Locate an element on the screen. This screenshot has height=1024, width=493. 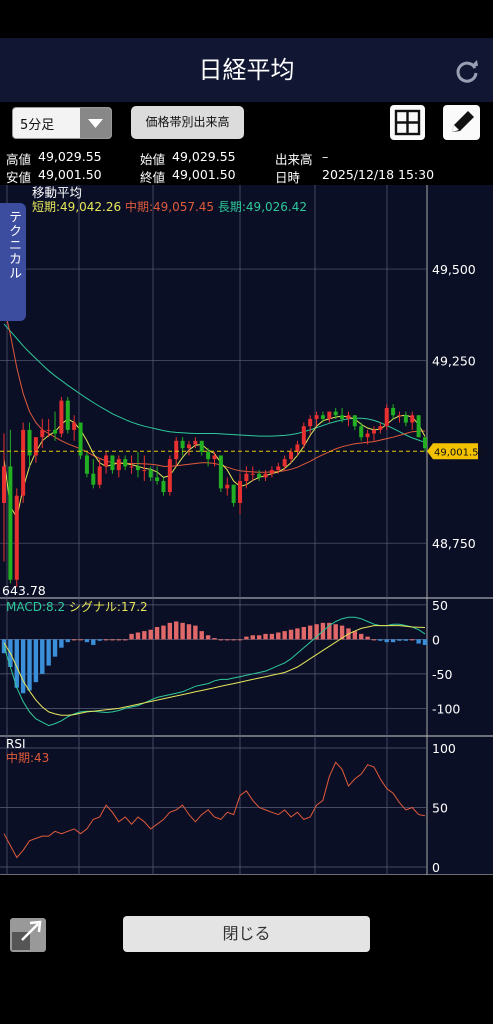
ma-legend-item: 短期:49,042.26 is located at coordinates (76, 207).